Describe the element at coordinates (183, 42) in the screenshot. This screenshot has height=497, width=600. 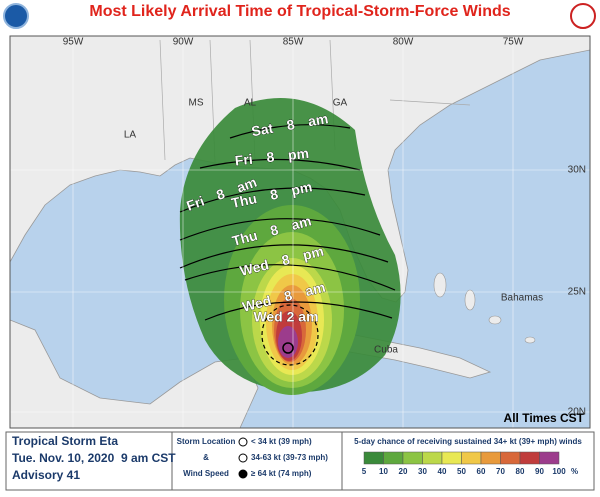
I see `longitude-label: 90W` at that location.